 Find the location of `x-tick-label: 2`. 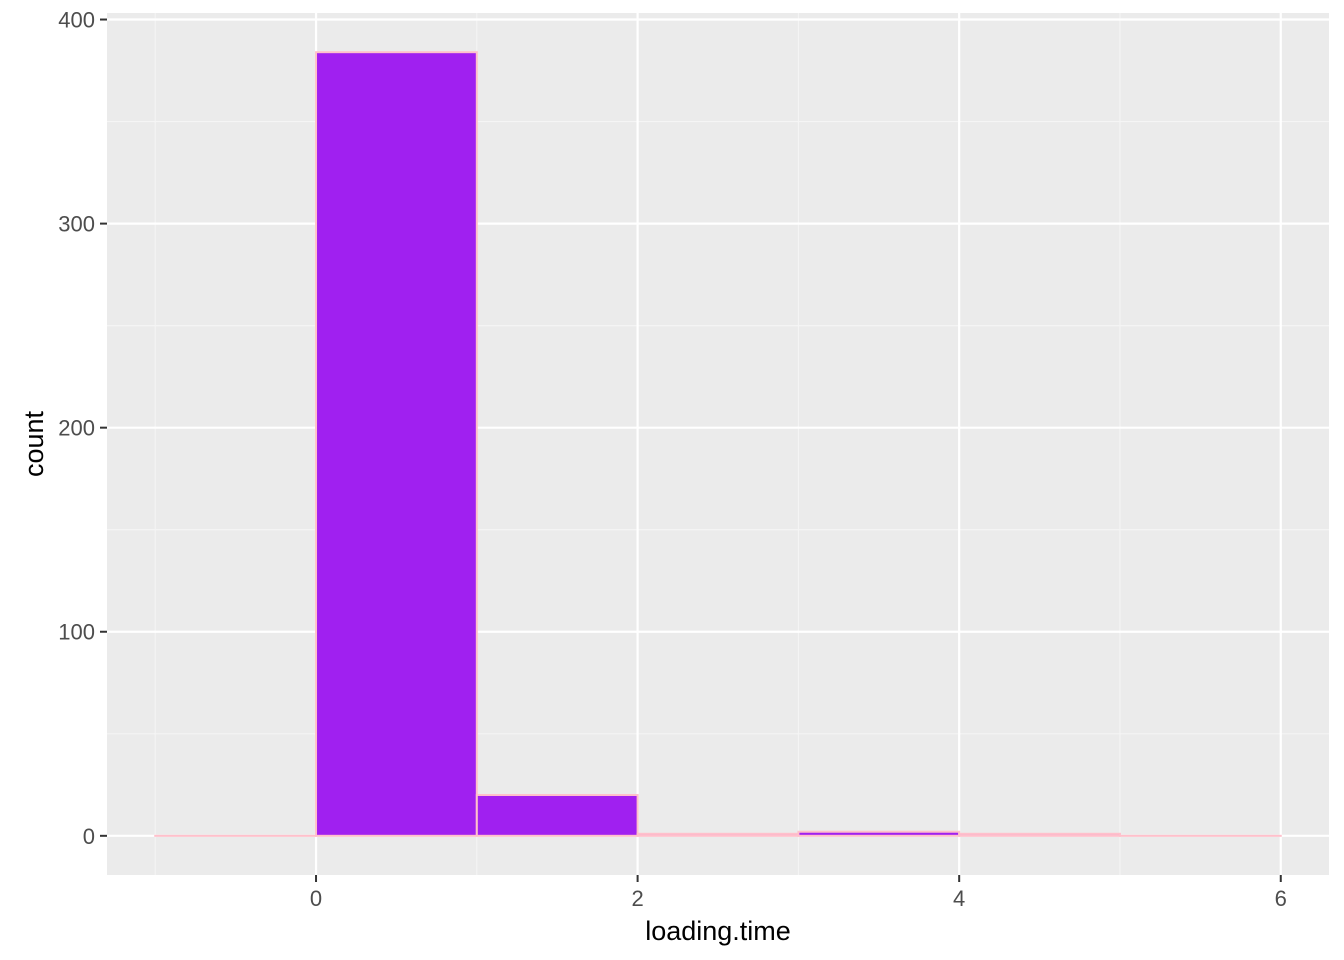

x-tick-label: 2 is located at coordinates (637, 898).